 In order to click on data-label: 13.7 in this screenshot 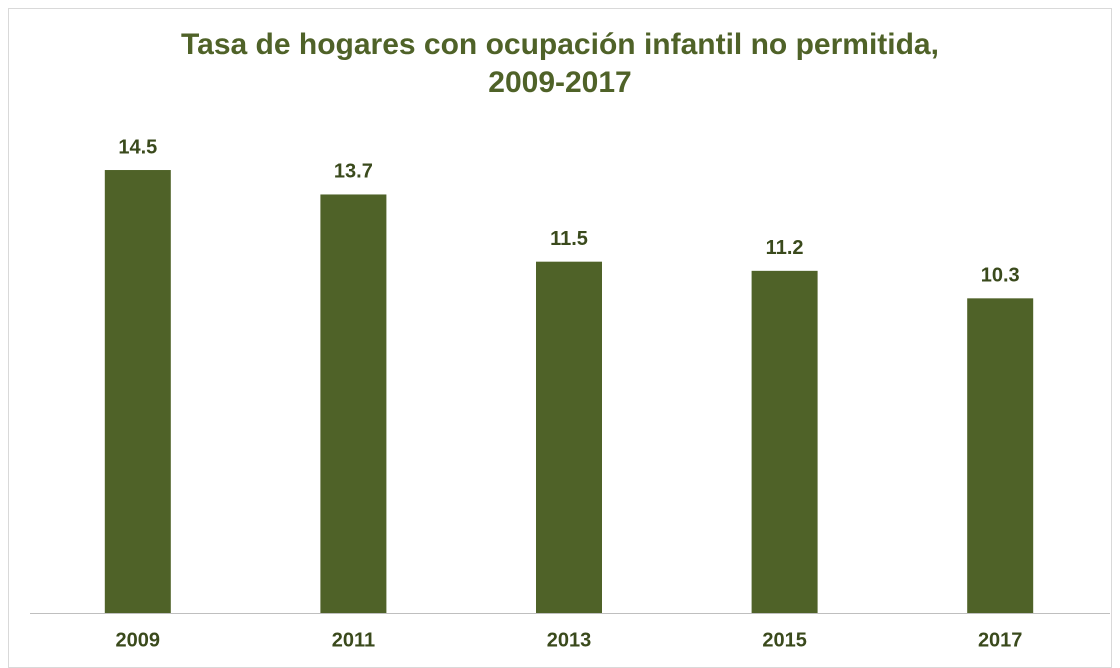, I will do `click(353, 172)`.